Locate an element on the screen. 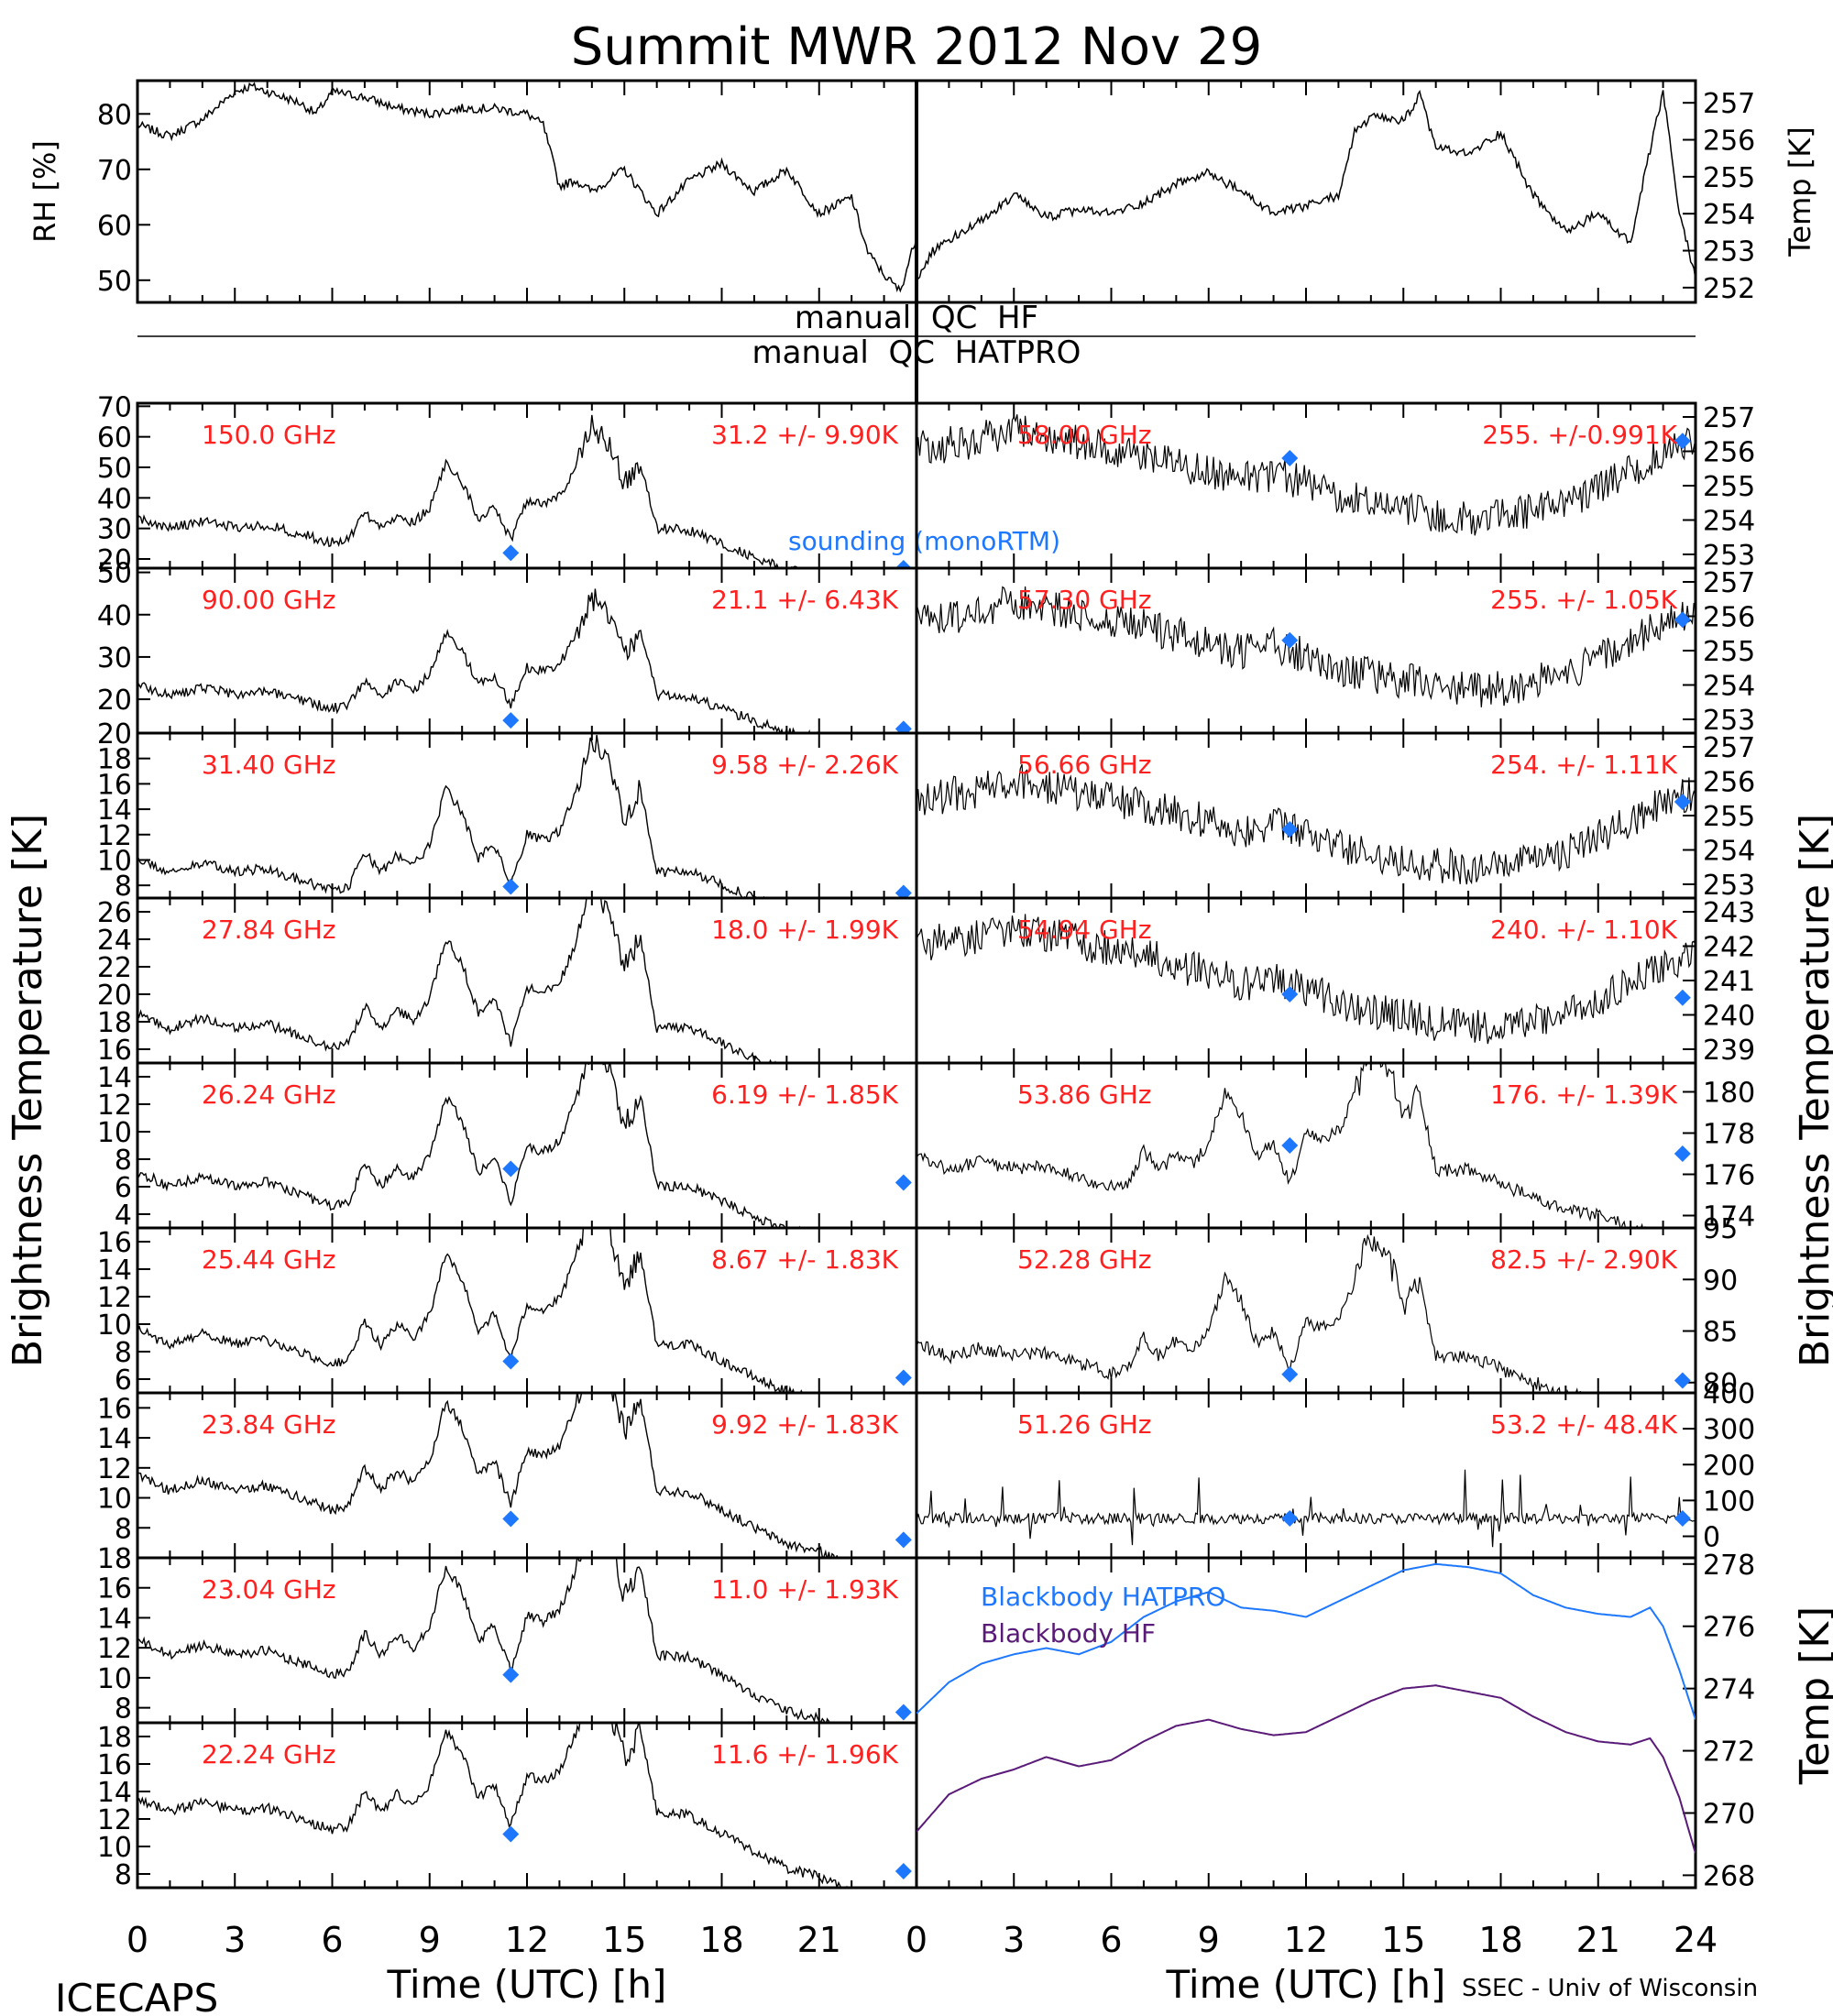 Image resolution: width=1833 pixels, height=2016 pixels. y-tick-label: 85 is located at coordinates (1720, 1333).